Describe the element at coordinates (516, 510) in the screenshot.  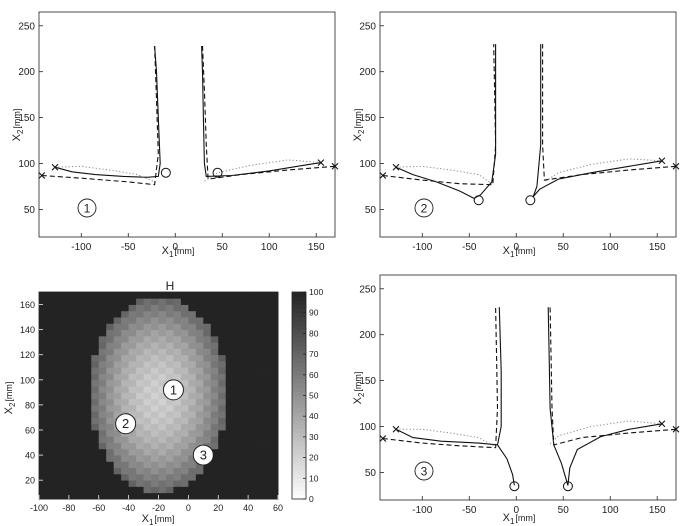
I see `x-tick-label: 0` at that location.